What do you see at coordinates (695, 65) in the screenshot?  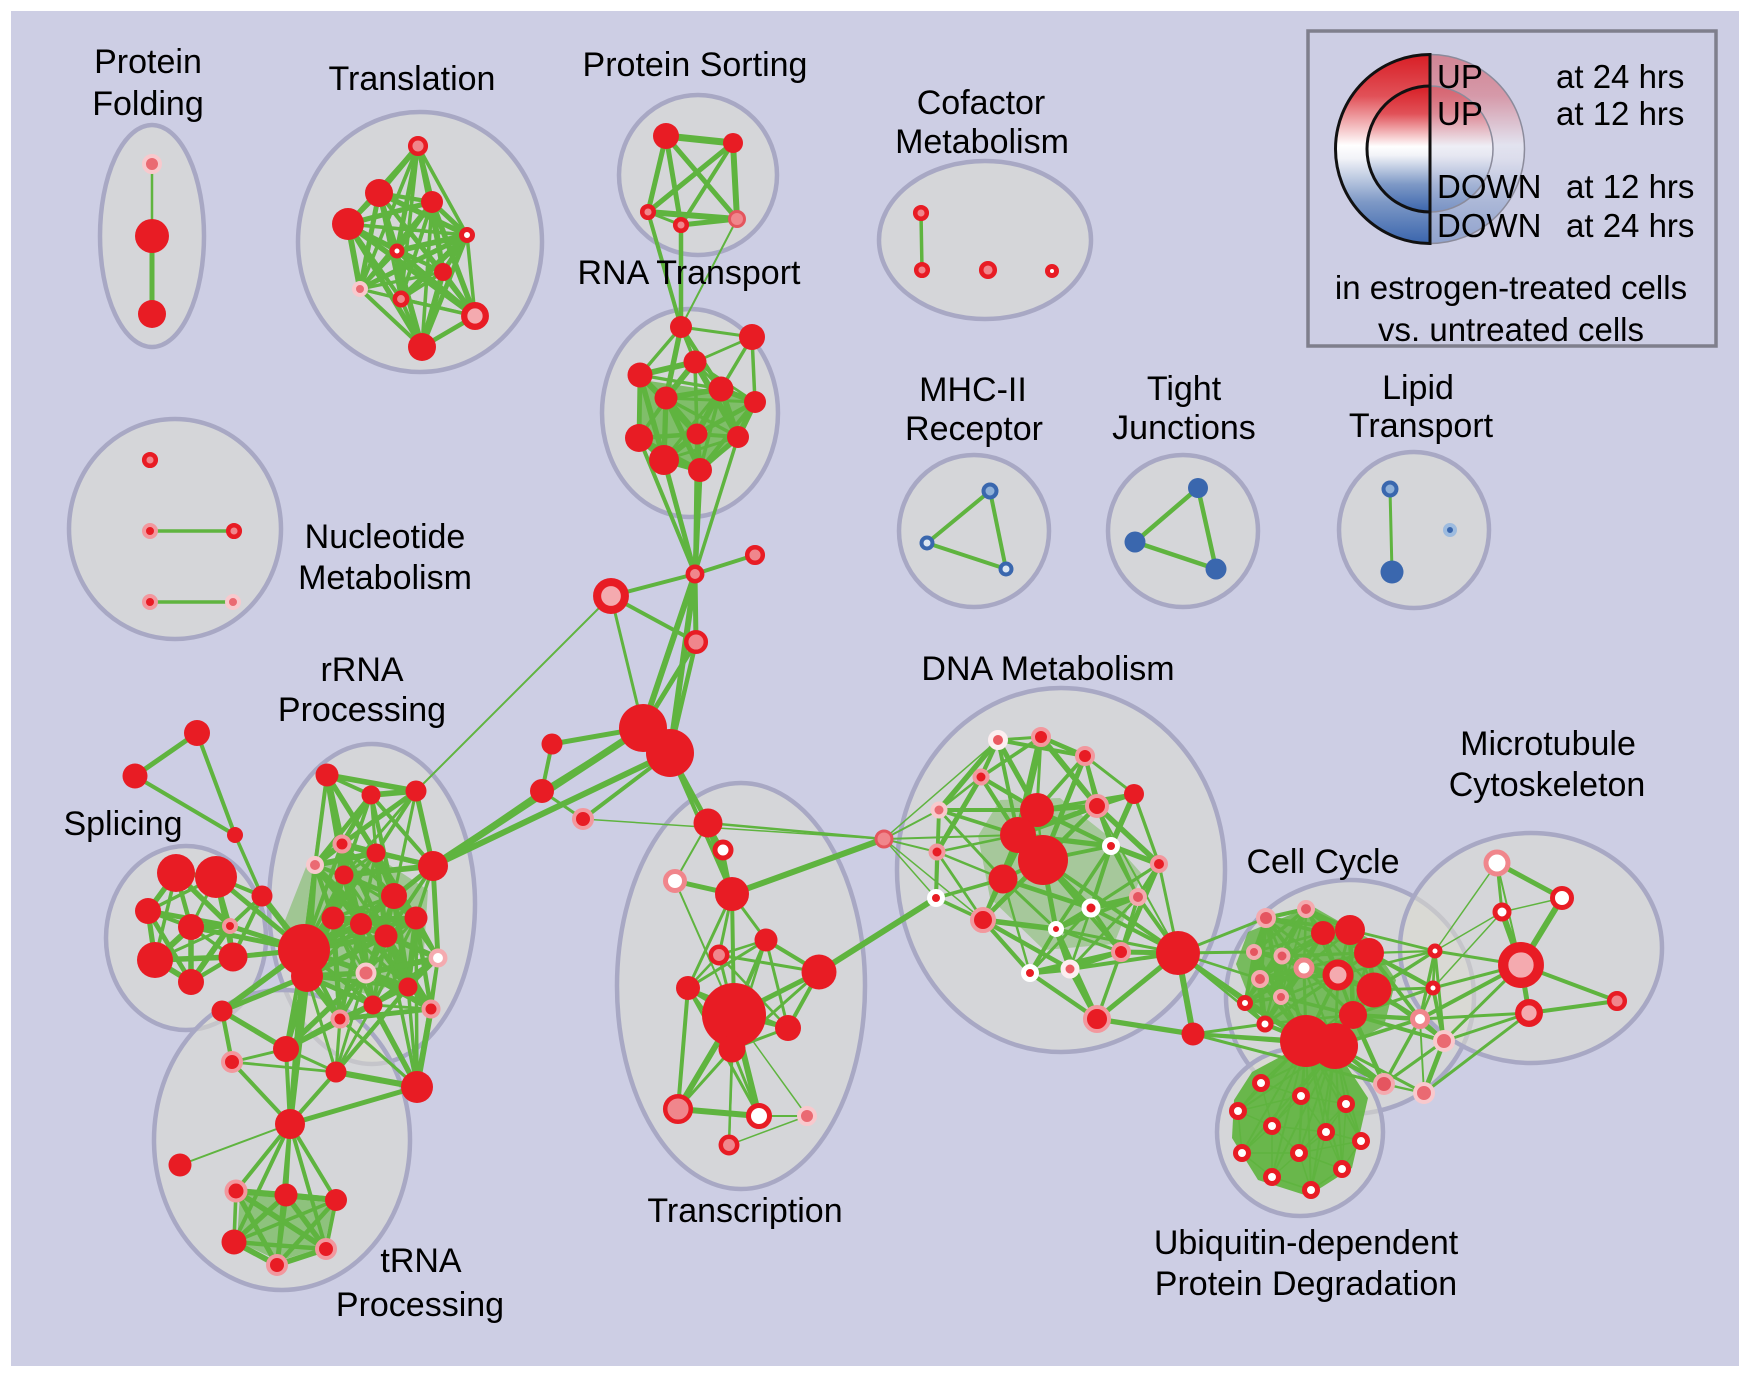 I see `svg-text: Protein Sorting` at bounding box center [695, 65].